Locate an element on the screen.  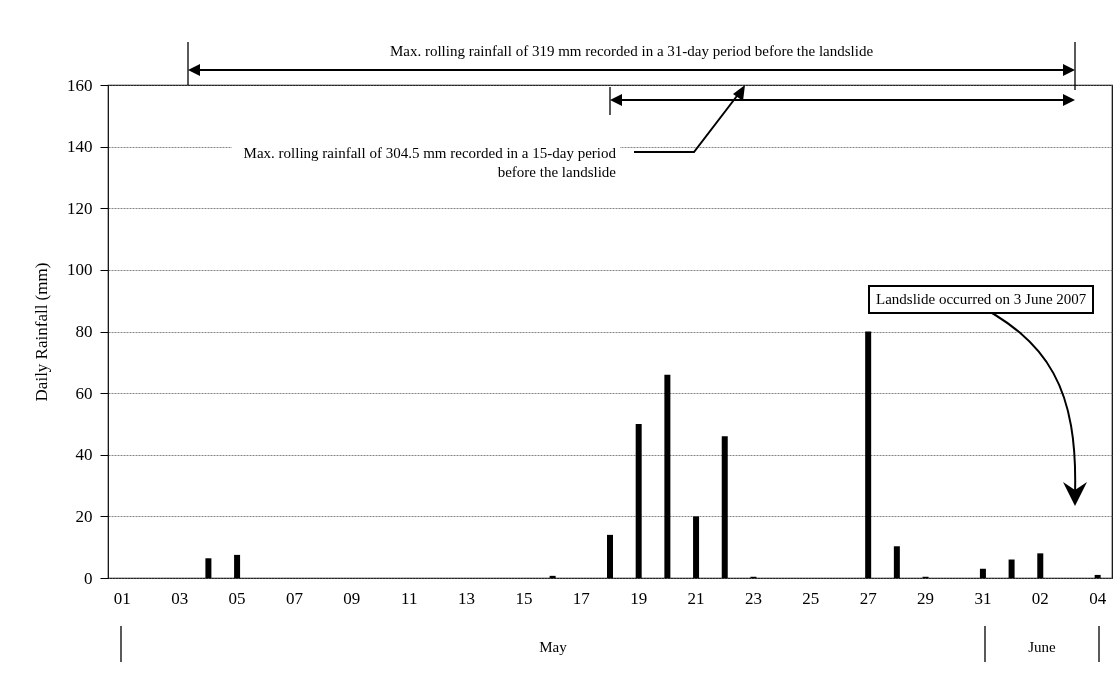
text: Max. rolling rainfall of 319 mm recorded in a 31-day period before the landslide is located at coordinates (631, 51).